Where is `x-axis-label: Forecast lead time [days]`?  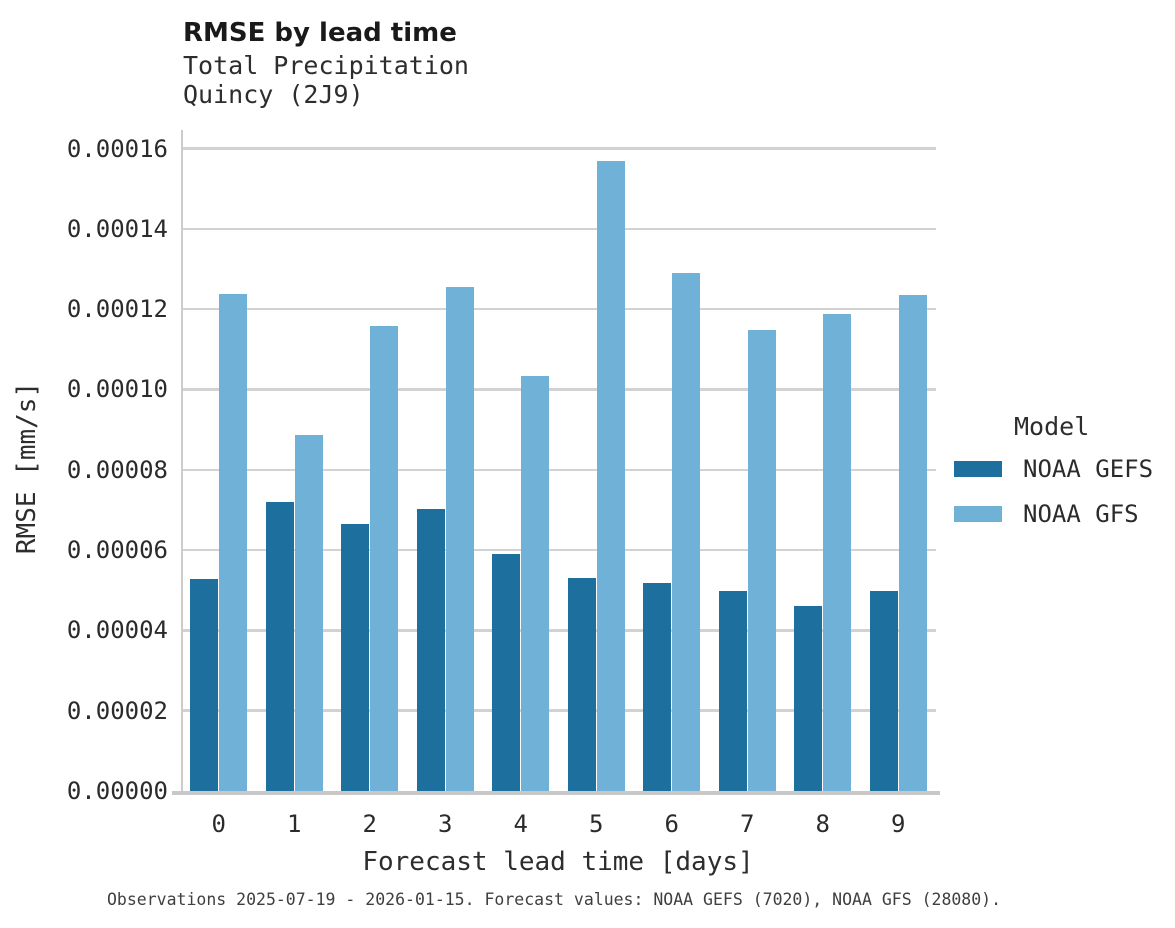 x-axis-label: Forecast lead time [days] is located at coordinates (558, 862).